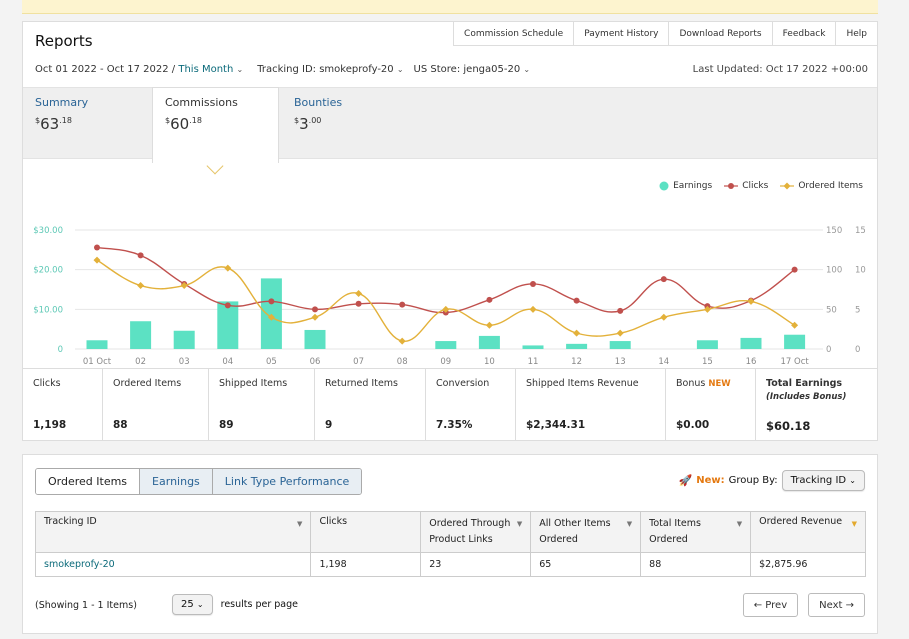  I want to click on help-link: Help, so click(856, 34).